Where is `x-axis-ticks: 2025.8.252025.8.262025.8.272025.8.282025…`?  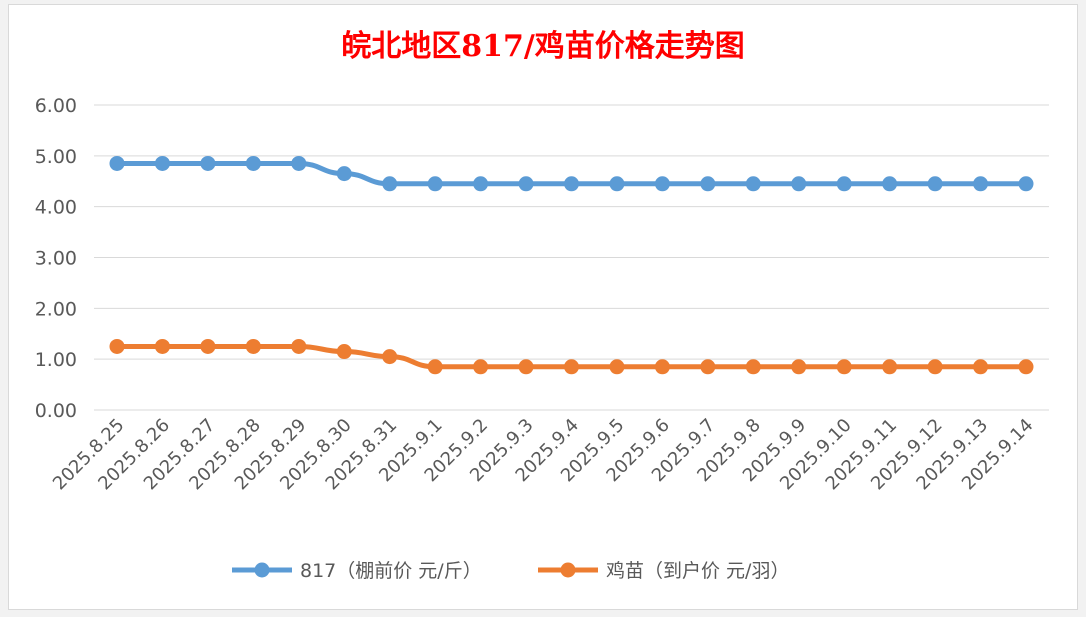 x-axis-ticks: 2025.8.252025.8.262025.8.272025.8.282025… is located at coordinates (543, 455).